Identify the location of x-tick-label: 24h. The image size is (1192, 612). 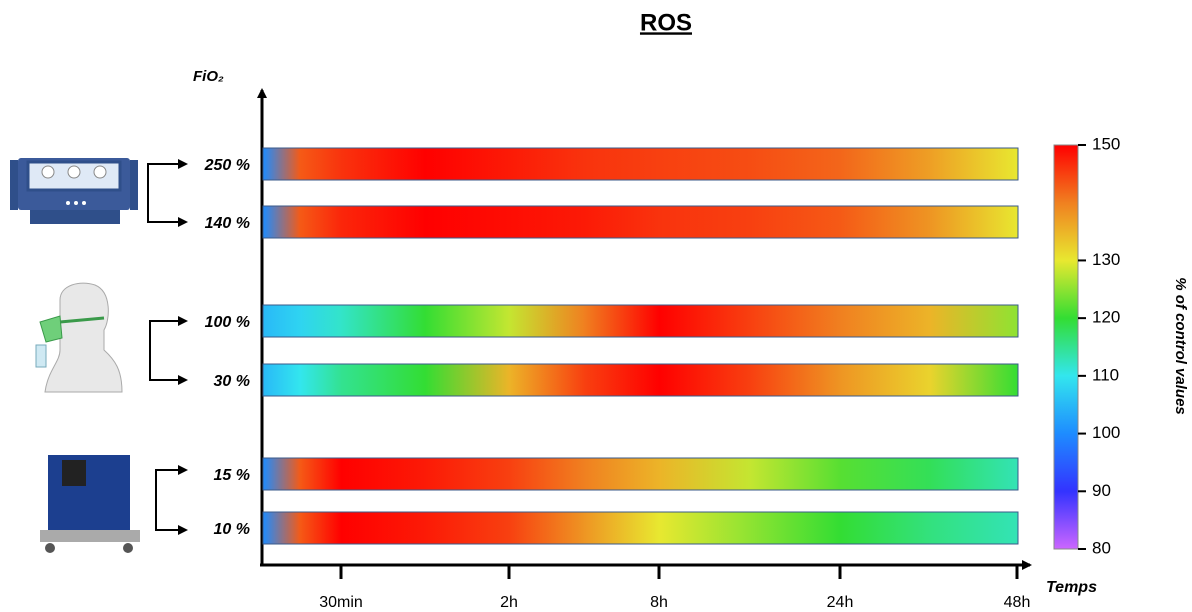
(840, 602).